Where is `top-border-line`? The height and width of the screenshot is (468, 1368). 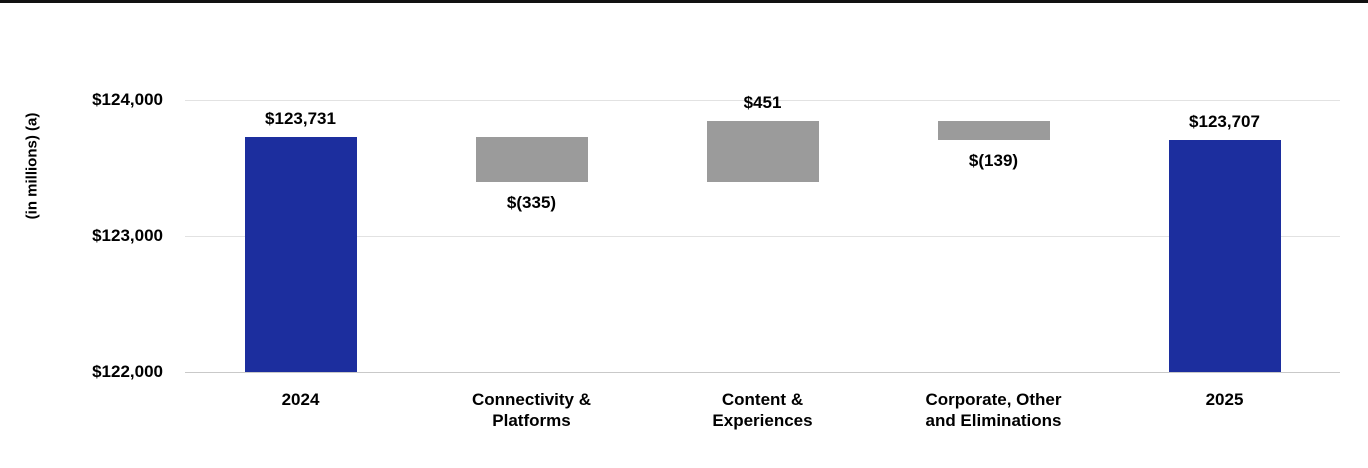
top-border-line is located at coordinates (684, 1).